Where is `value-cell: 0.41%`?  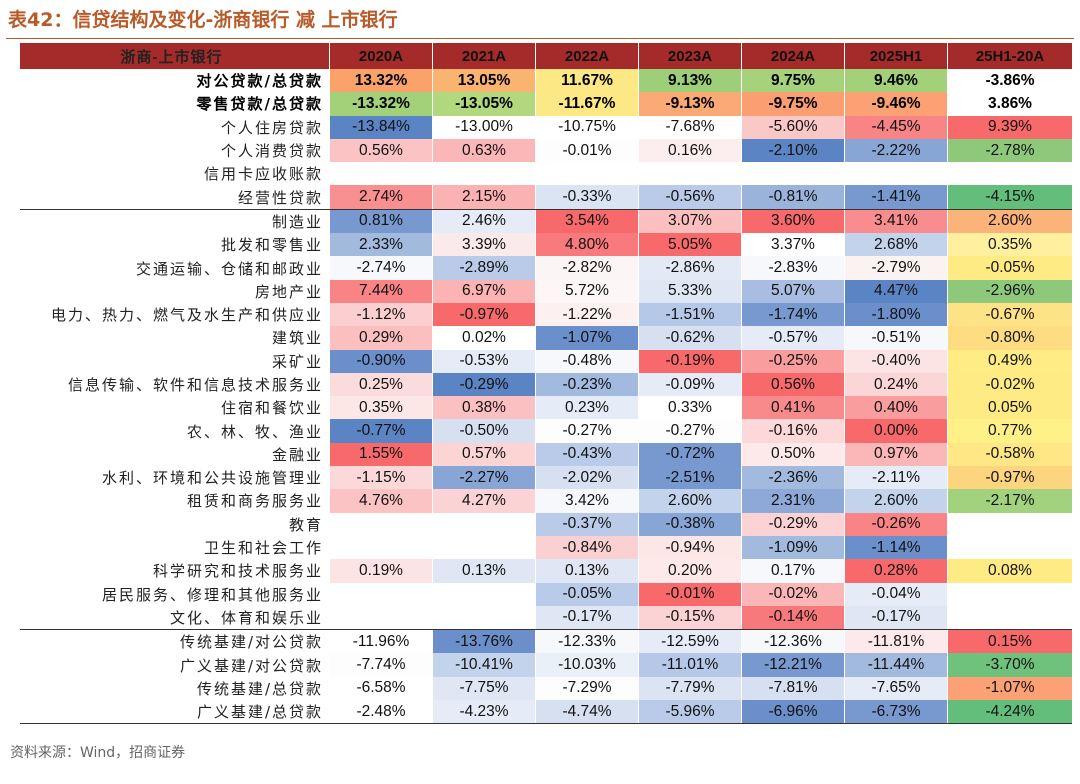
value-cell: 0.41% is located at coordinates (793, 408).